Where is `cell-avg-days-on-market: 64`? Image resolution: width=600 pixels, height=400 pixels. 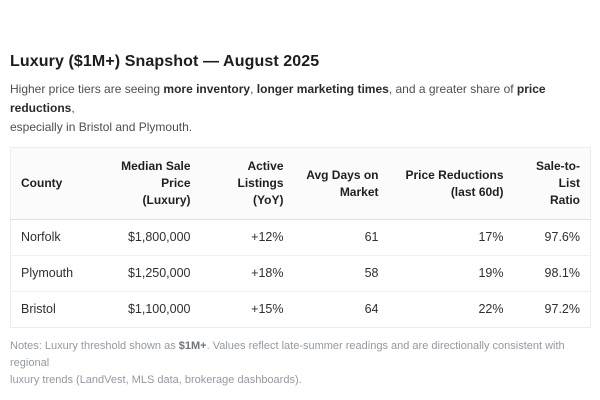
cell-avg-days-on-market: 64 is located at coordinates (341, 309).